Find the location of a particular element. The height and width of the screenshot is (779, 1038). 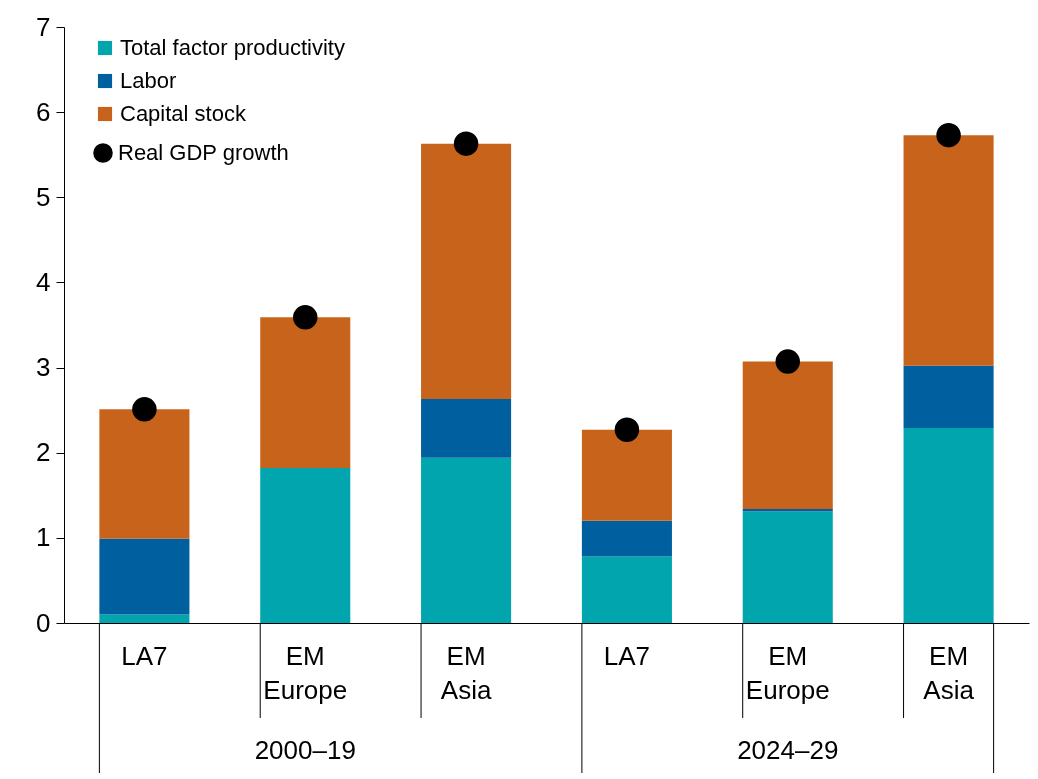

legend-label: Capital stock is located at coordinates (183, 113).